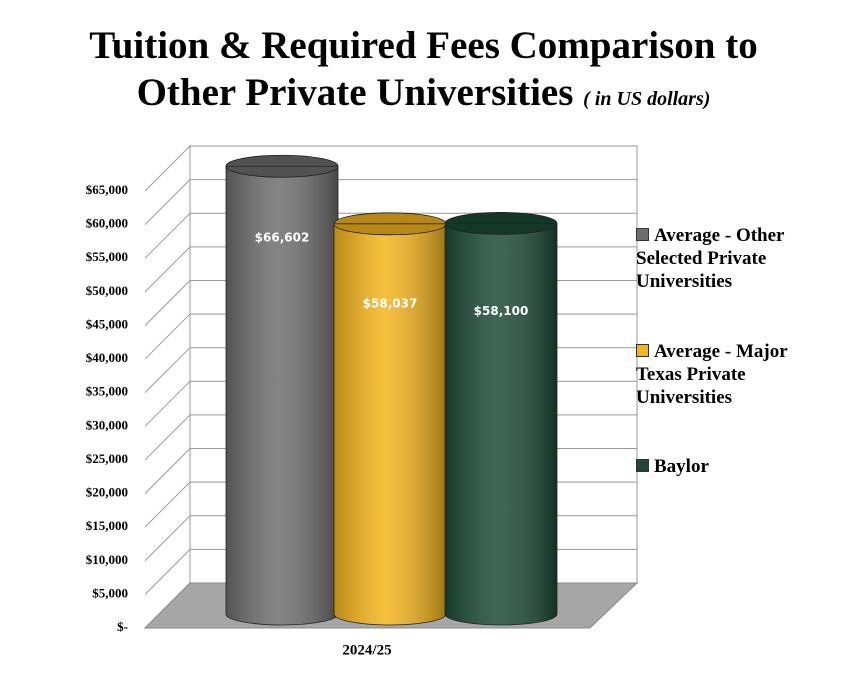  I want to click on y-tick-label: $60,000, so click(107, 223).